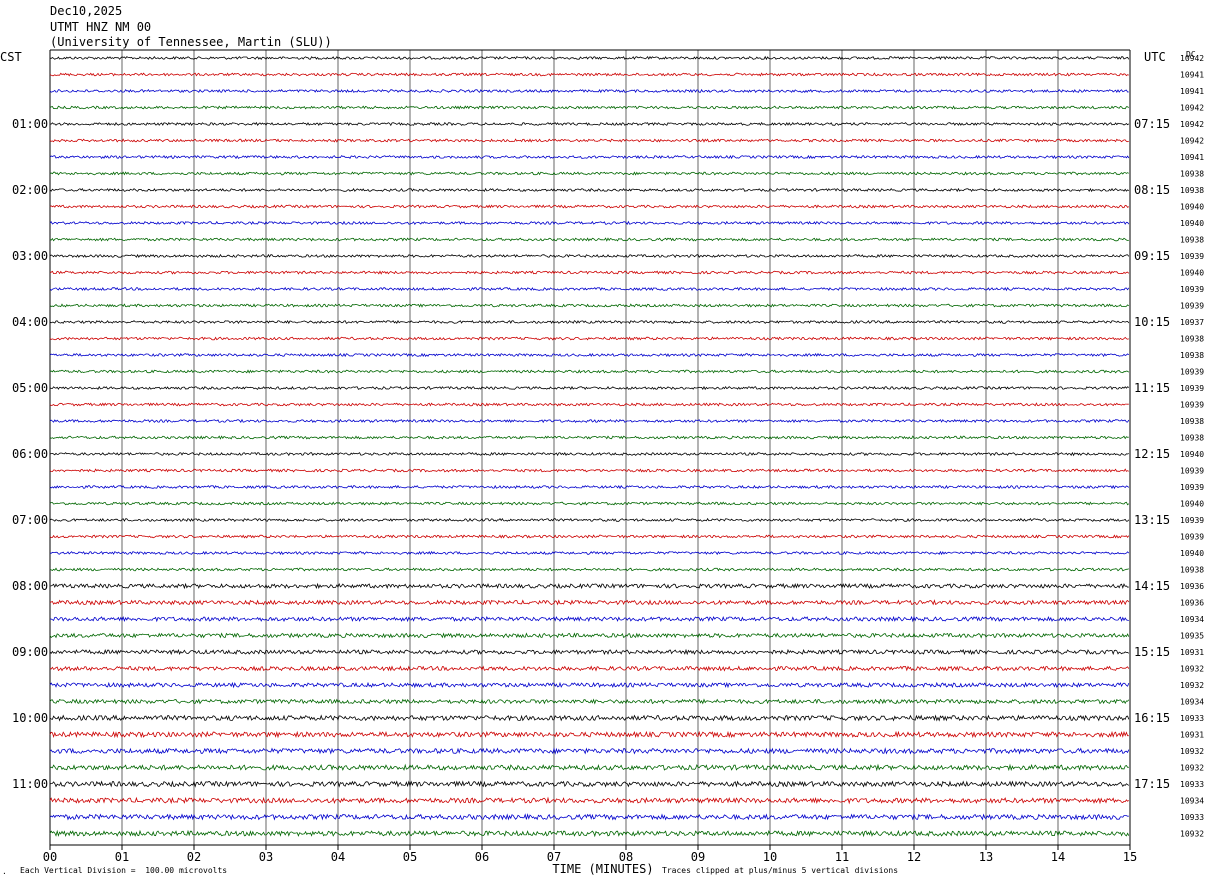 Image resolution: width=1210 pixels, height=886 pixels. I want to click on x-tick-label-04: 04, so click(338, 857).